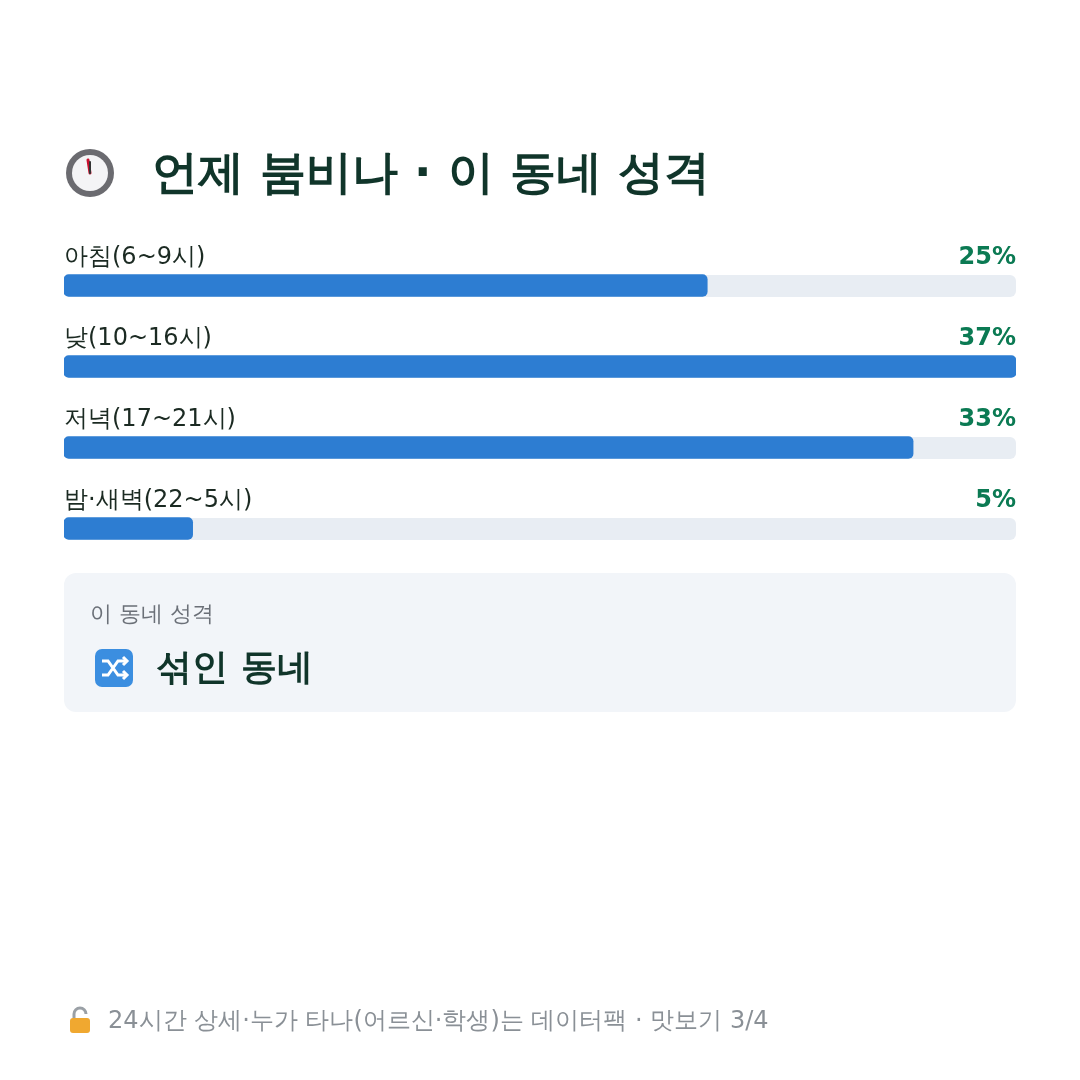  What do you see at coordinates (150, 417) in the screenshot?
I see `y-tick-label: 저녁(17~21시)` at bounding box center [150, 417].